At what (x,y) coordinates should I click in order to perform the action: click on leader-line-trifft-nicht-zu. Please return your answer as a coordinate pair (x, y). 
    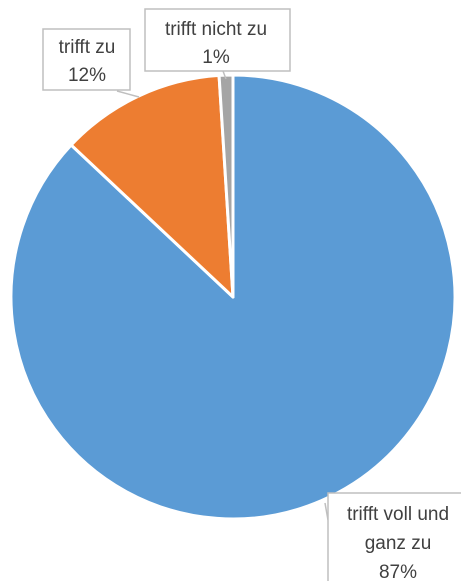
    Looking at the image, I should click on (224, 75).